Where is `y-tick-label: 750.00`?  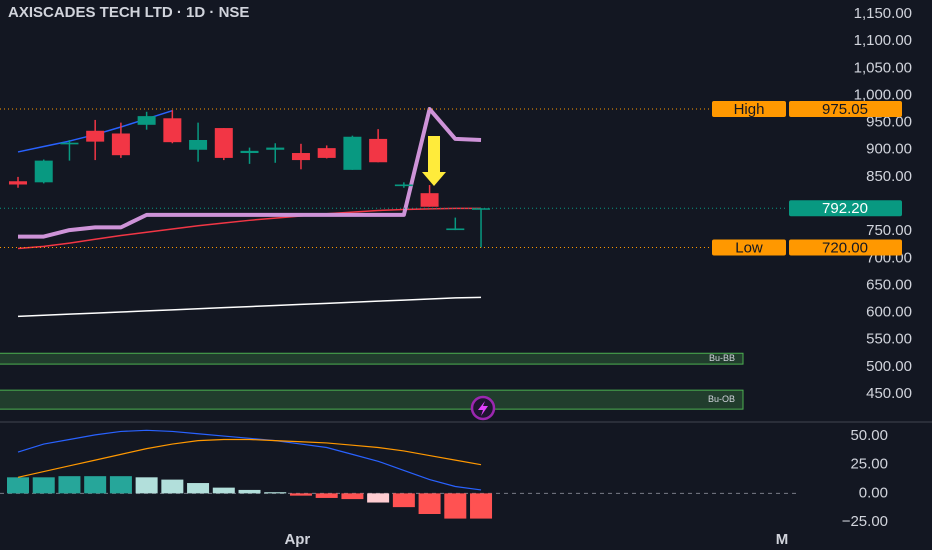 y-tick-label: 750.00 is located at coordinates (889, 230).